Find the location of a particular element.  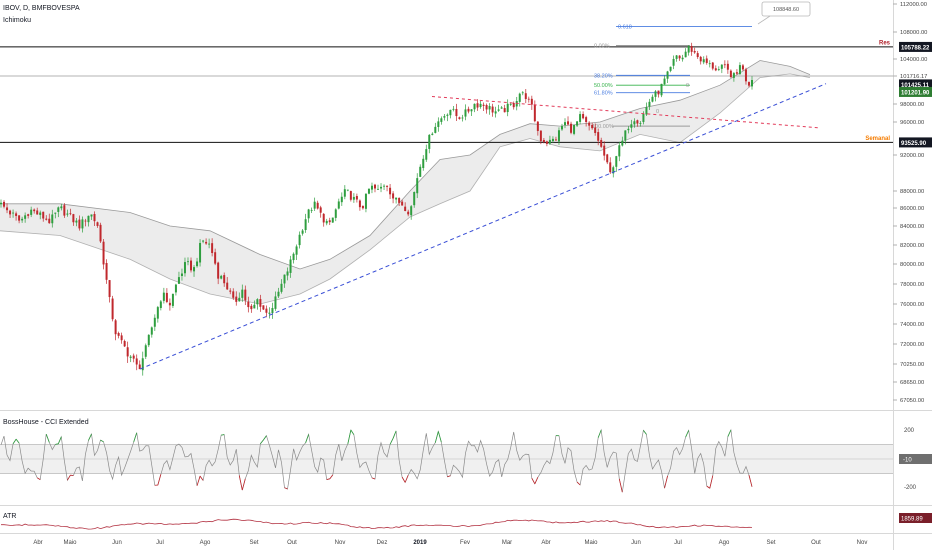

fib-level-label: 38.20% is located at coordinates (603, 76).